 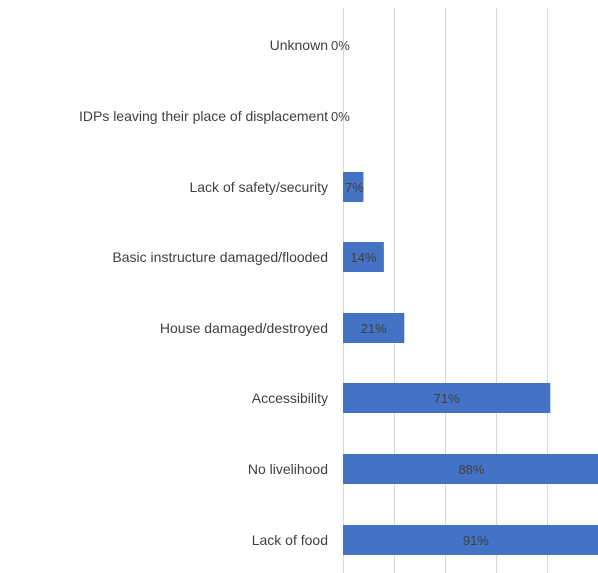 I want to click on category-label: House damaged/destroyed, so click(x=244, y=328).